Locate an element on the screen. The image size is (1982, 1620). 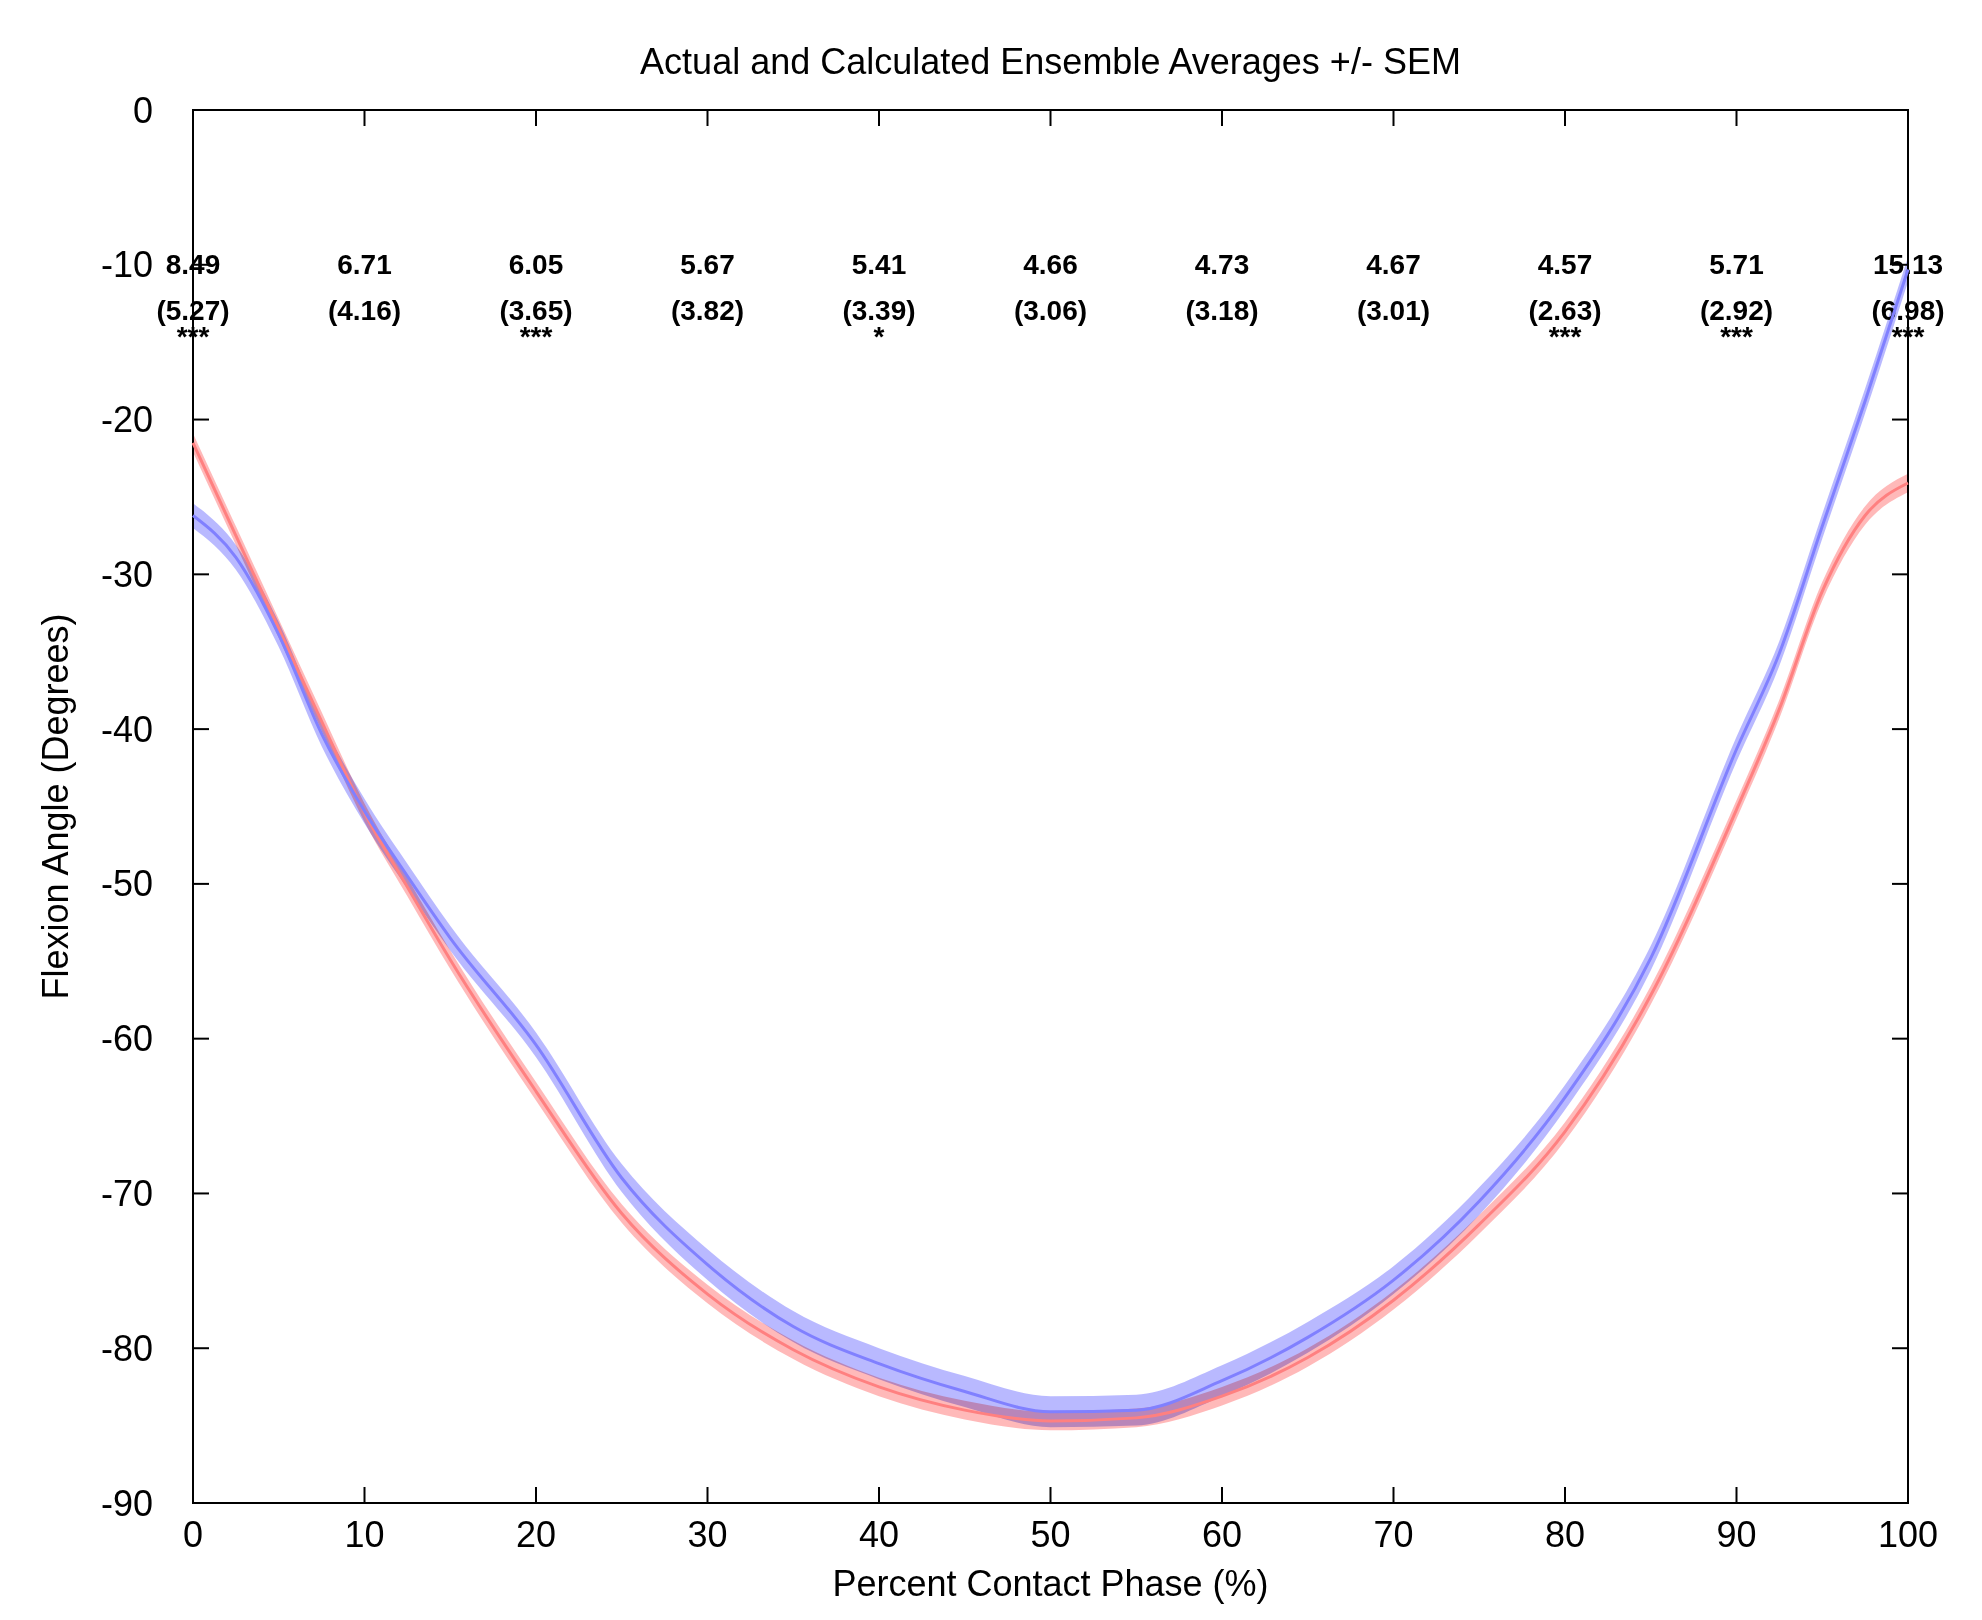
annotation: 6.71 (4.16) is located at coordinates (364, 288).